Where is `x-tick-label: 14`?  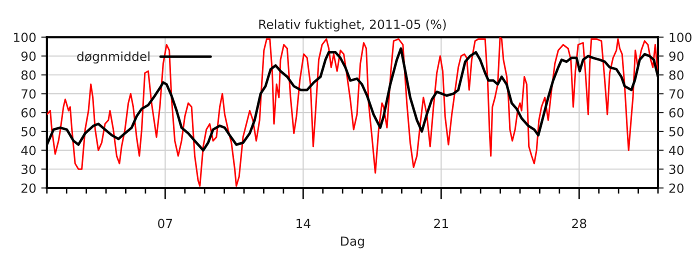 x-tick-label: 14 is located at coordinates (303, 223).